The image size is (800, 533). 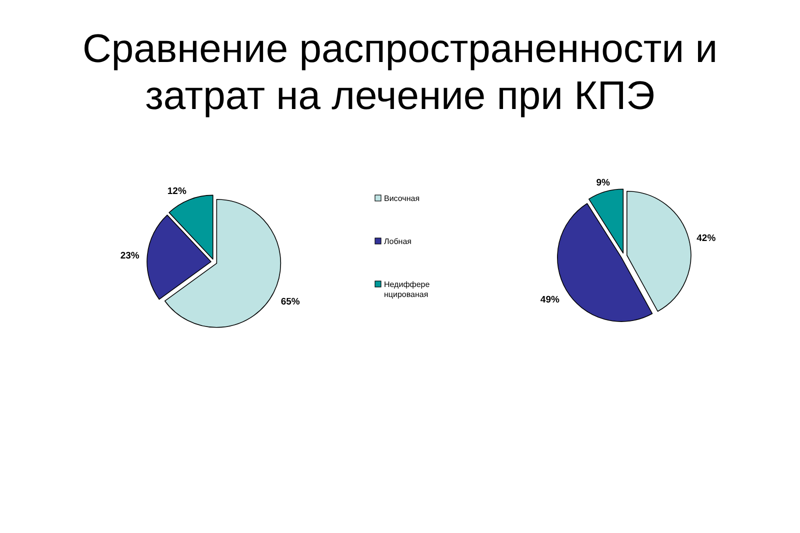 I want to click on legend-label: Лобная, so click(x=398, y=241).